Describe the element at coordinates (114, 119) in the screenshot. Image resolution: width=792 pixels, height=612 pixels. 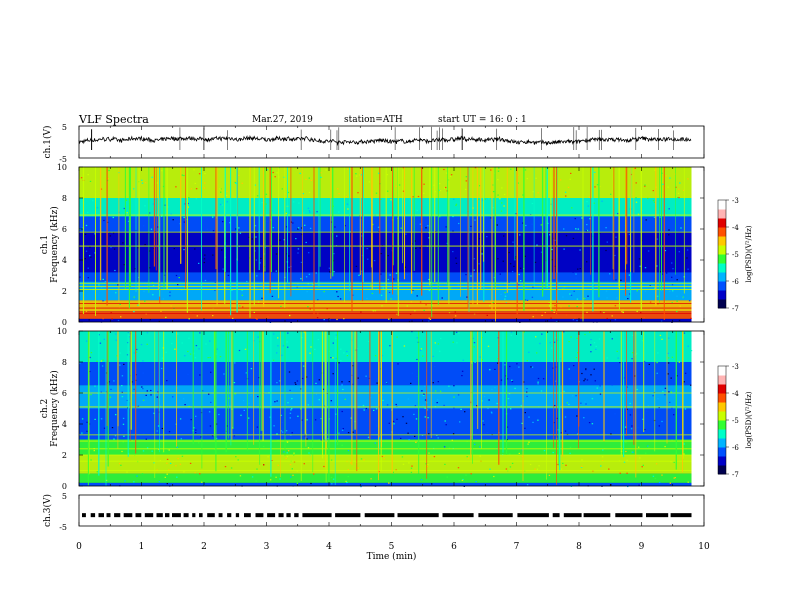
I see `figure-title: VLF Spectra` at that location.